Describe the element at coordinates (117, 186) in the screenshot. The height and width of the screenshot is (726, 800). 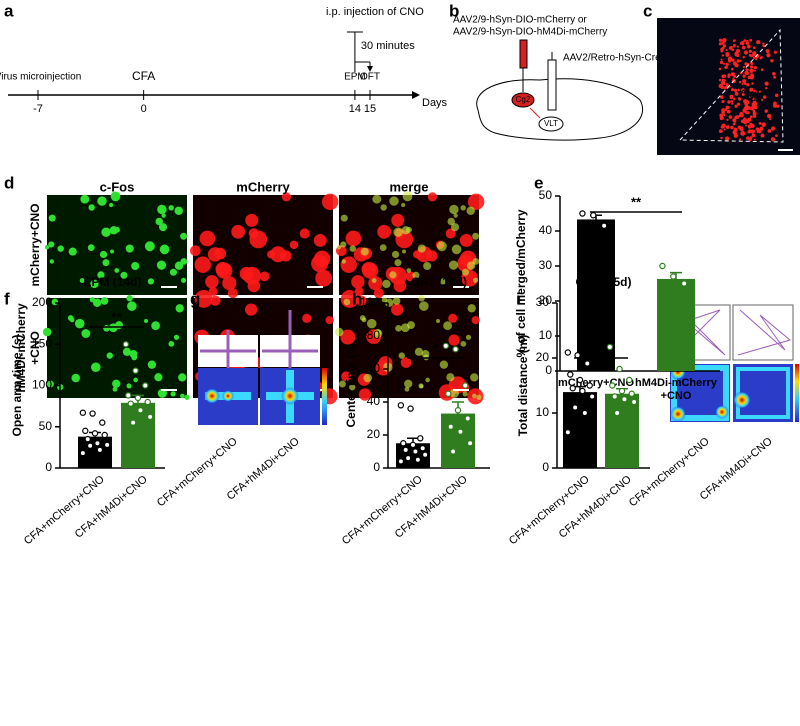
I see `column-label: c-Fos` at that location.